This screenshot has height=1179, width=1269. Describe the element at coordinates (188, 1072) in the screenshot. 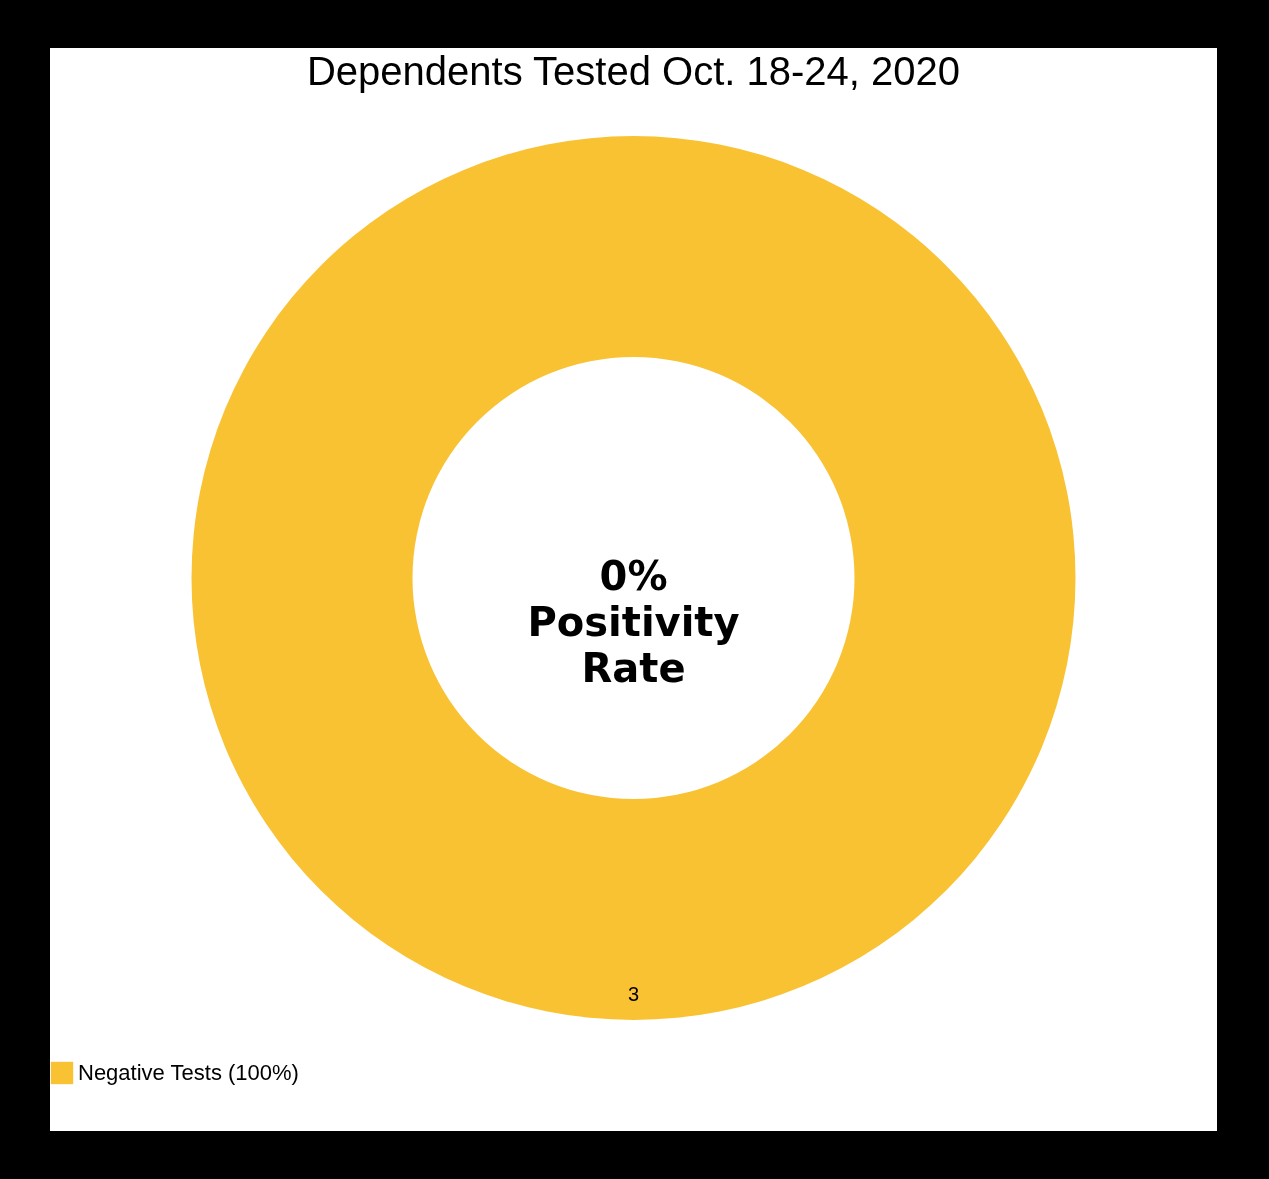

I see `legend-label: Negative Tests (100%)` at that location.